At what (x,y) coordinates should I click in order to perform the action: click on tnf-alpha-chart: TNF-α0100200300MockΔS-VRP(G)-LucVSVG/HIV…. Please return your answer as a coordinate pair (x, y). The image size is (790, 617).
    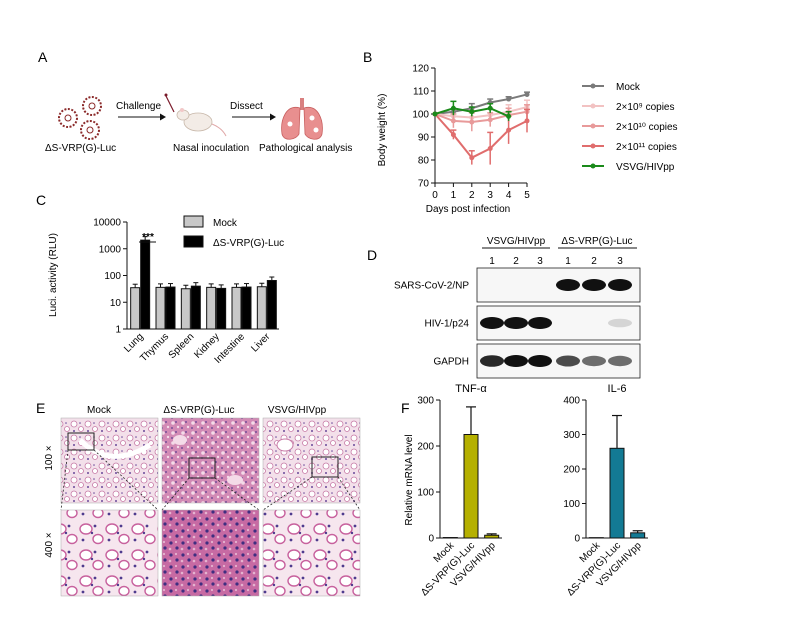
    Looking at the image, I should click on (459, 490).